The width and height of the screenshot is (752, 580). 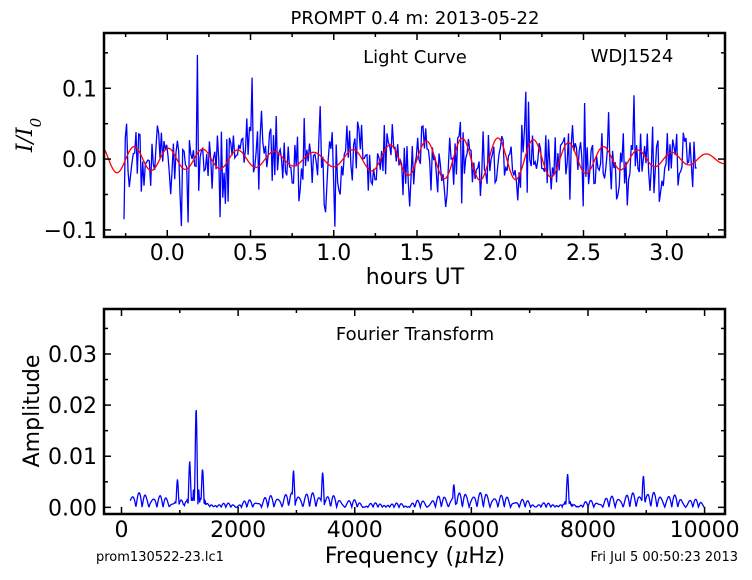 I want to click on fourier-y-tick-label: 0.01, so click(x=72, y=457).